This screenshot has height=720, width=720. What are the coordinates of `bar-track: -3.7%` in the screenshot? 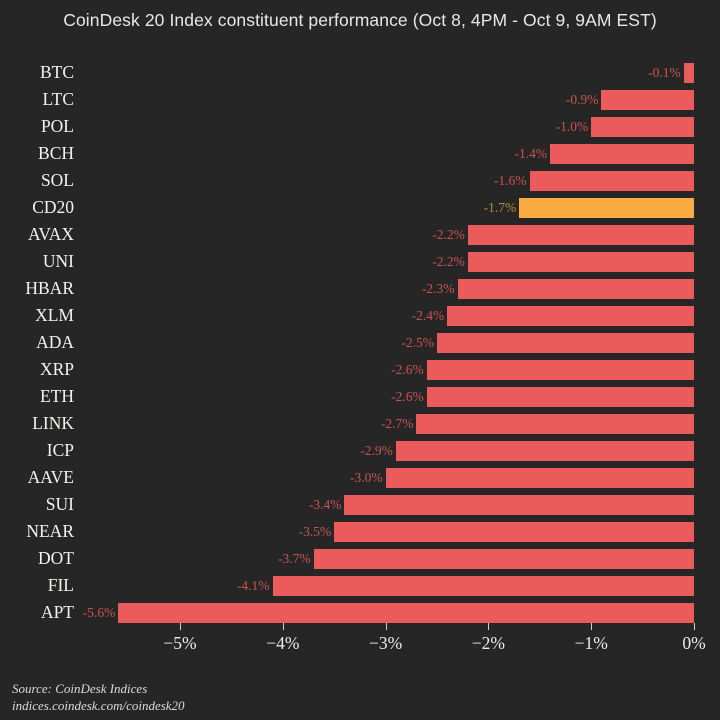 It's located at (360, 558).